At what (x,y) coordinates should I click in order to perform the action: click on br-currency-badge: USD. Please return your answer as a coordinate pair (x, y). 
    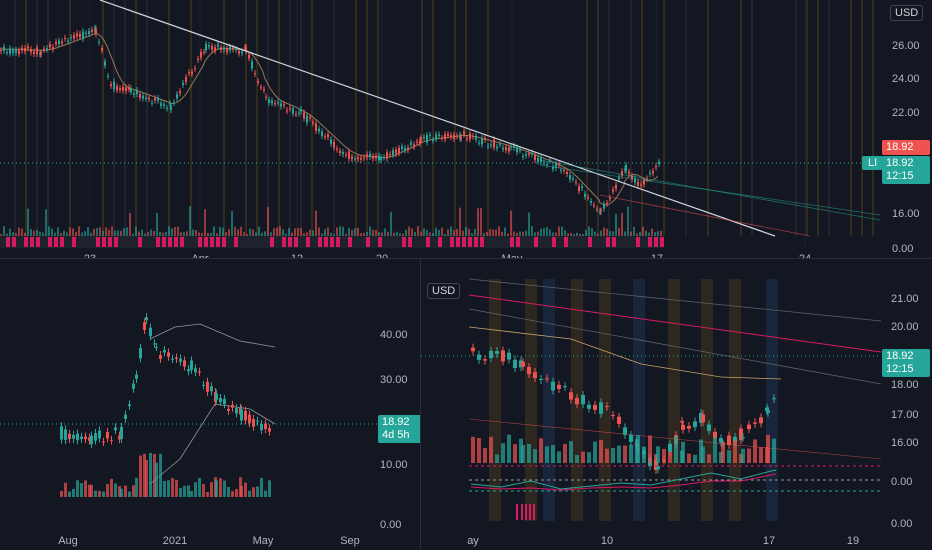
    Looking at the image, I should click on (444, 291).